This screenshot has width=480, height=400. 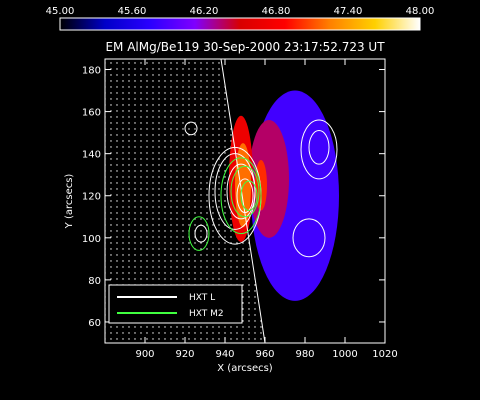 I want to click on colorbar-tick-label: 46.80, so click(x=276, y=11).